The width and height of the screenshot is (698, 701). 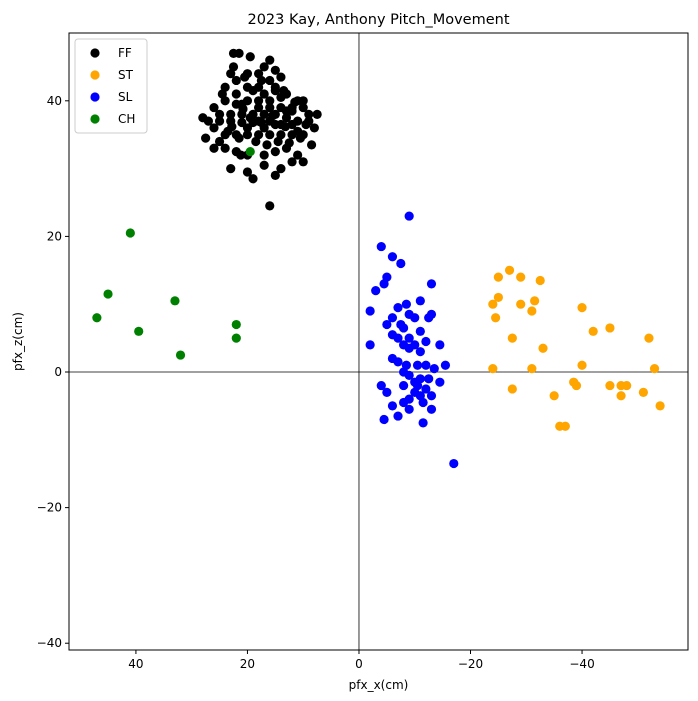 What do you see at coordinates (126, 75) in the screenshot?
I see `legend-label-st: ST` at bounding box center [126, 75].